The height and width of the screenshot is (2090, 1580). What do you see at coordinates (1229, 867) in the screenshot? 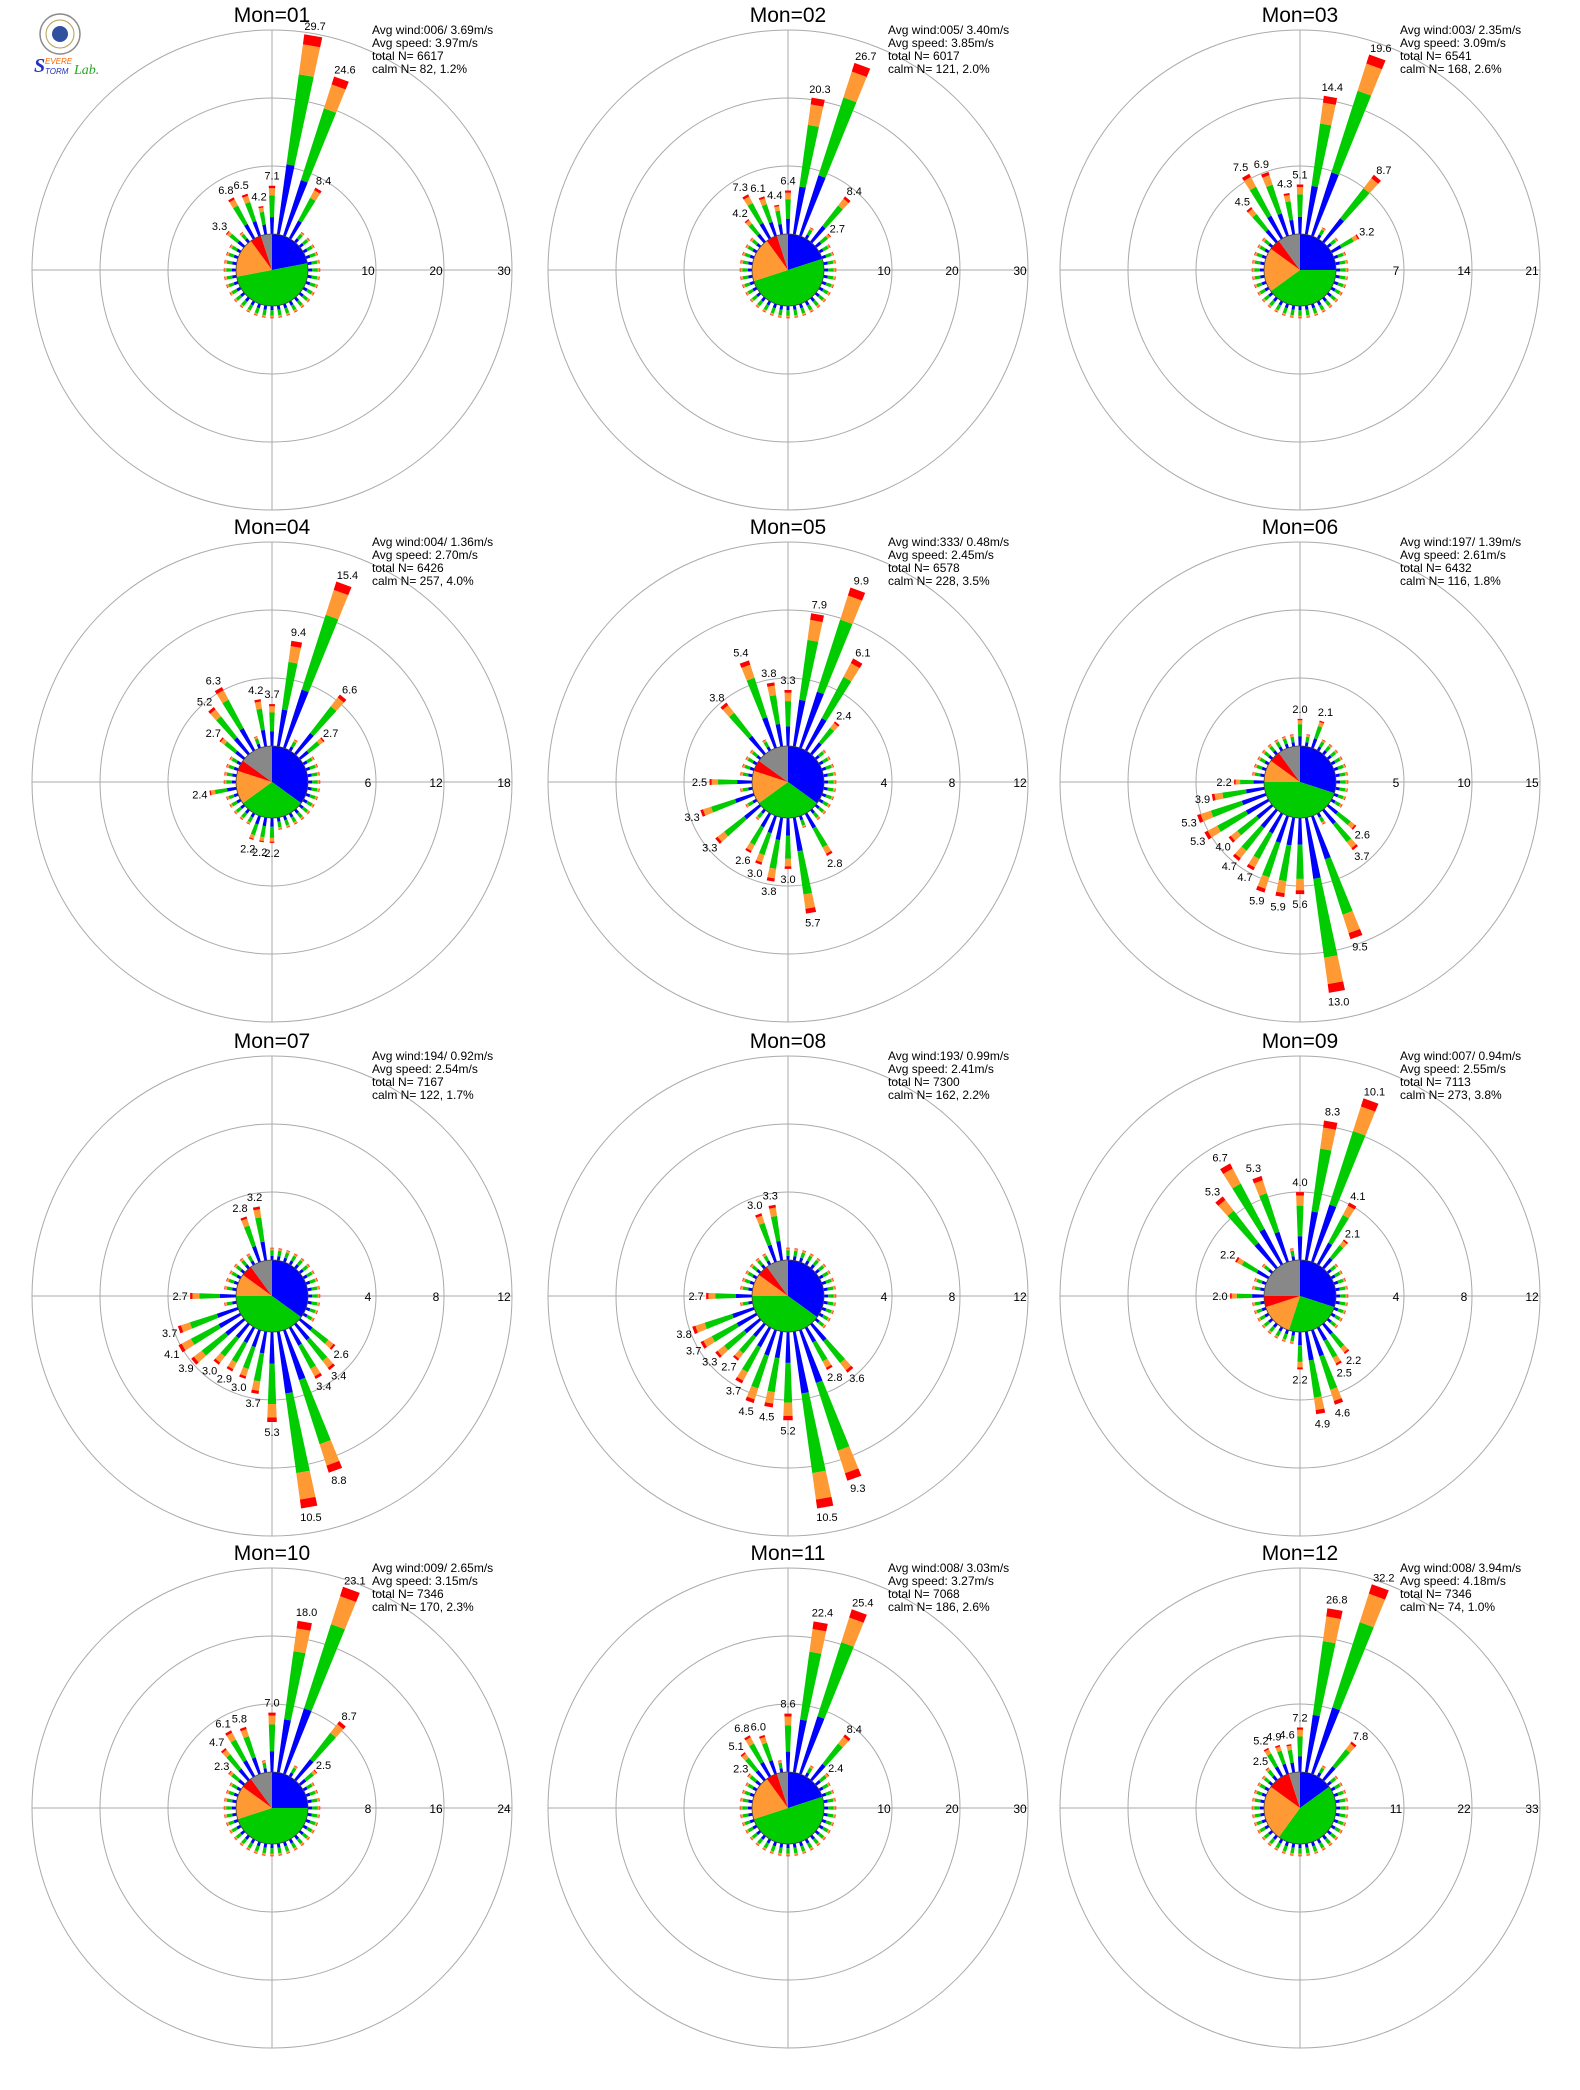
I see `bar-value-label: 4.7` at bounding box center [1229, 867].